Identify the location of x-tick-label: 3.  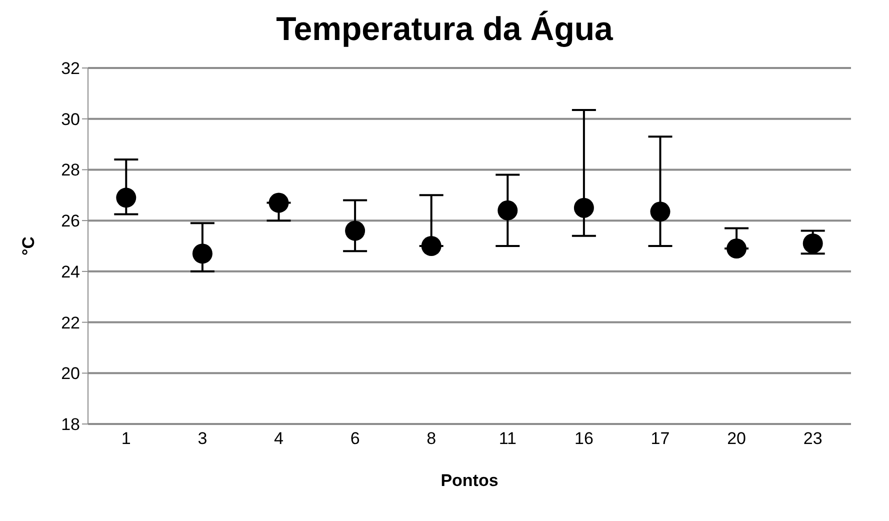
(203, 438).